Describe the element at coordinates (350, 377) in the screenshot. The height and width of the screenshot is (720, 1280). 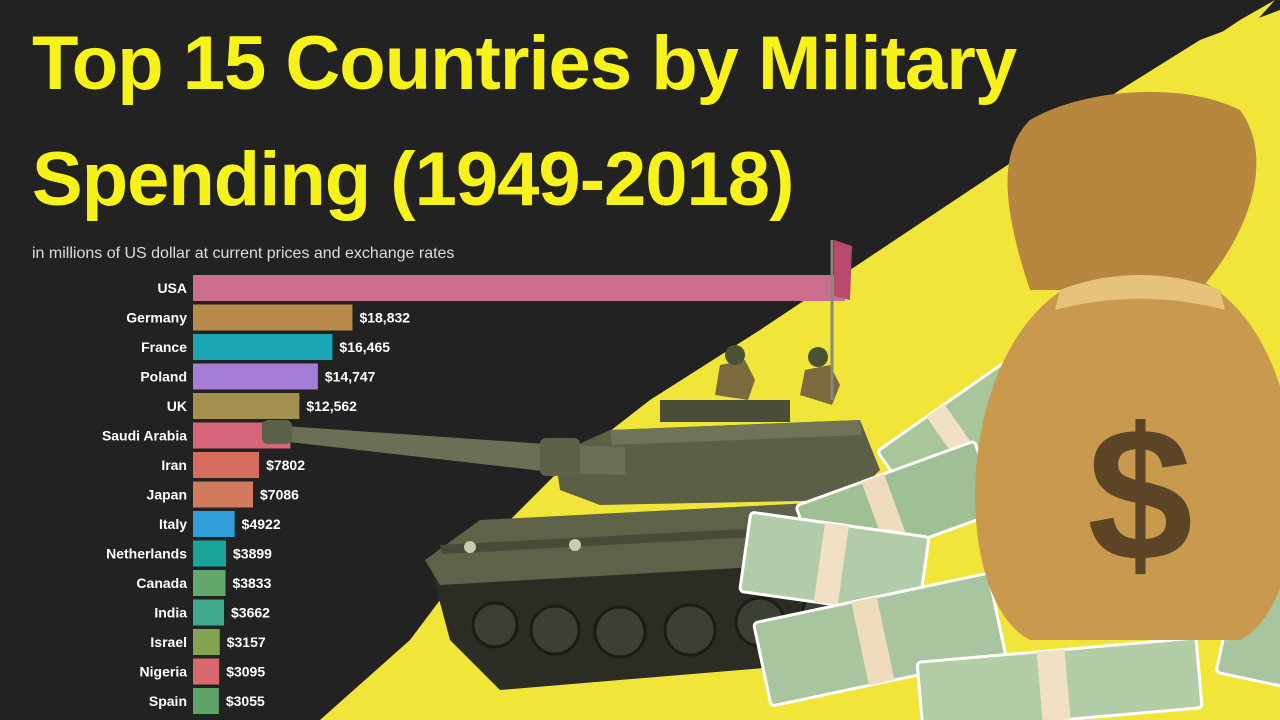
I see `value-label: $14,747` at that location.